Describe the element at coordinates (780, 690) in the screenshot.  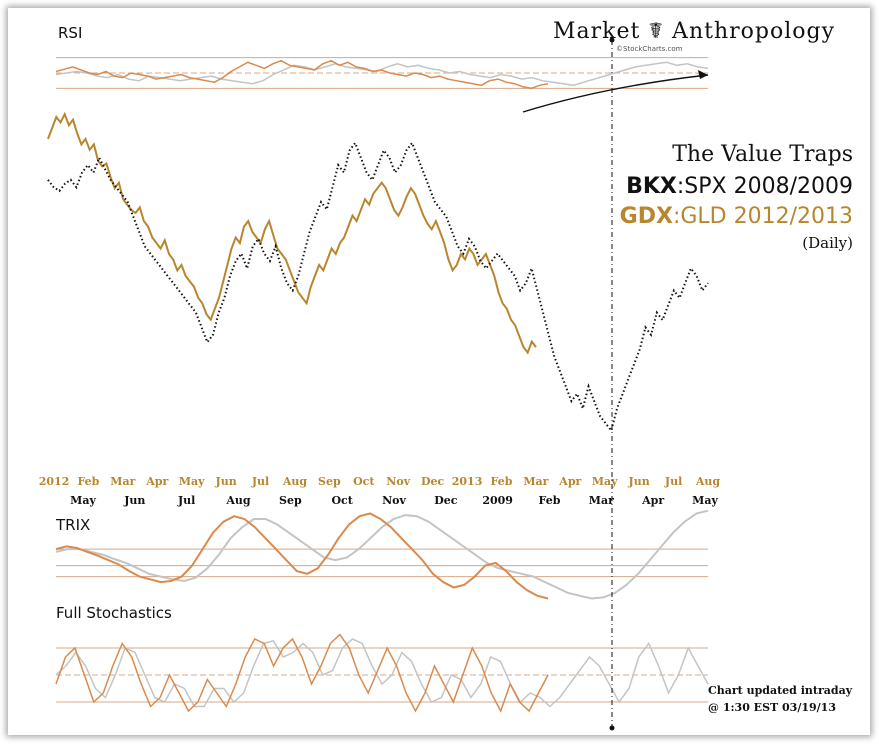
I see `update-note-line1: Chart updated intraday` at that location.